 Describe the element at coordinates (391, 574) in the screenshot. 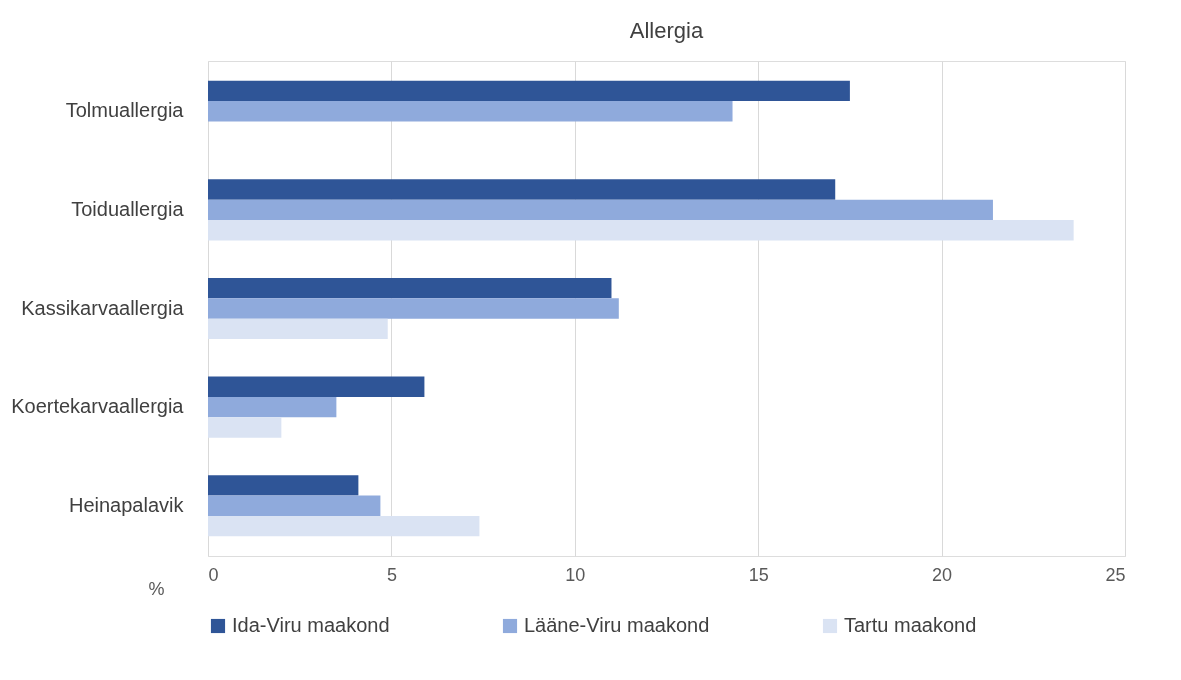

I see `x-tick-label: 5` at that location.